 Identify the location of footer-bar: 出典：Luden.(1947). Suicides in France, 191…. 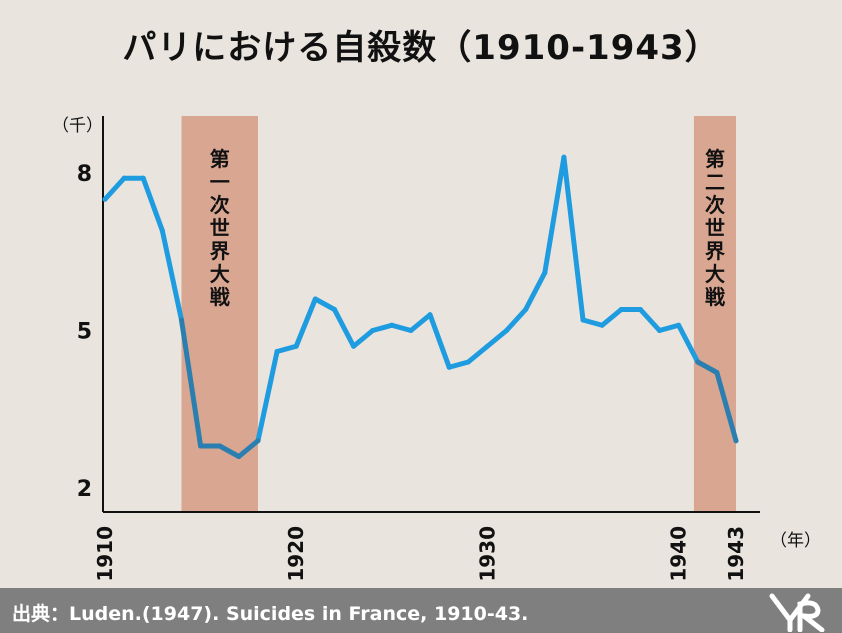
(421, 610).